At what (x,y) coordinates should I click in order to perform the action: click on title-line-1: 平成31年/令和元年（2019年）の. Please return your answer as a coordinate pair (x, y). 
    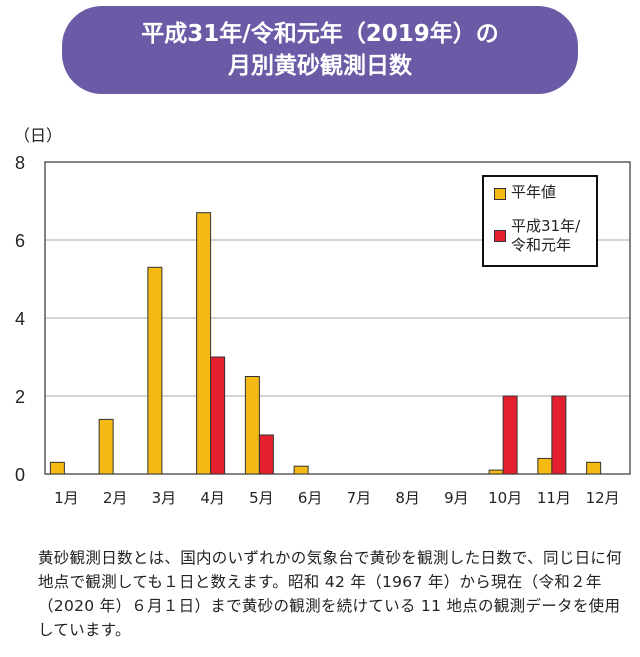
    Looking at the image, I should click on (320, 34).